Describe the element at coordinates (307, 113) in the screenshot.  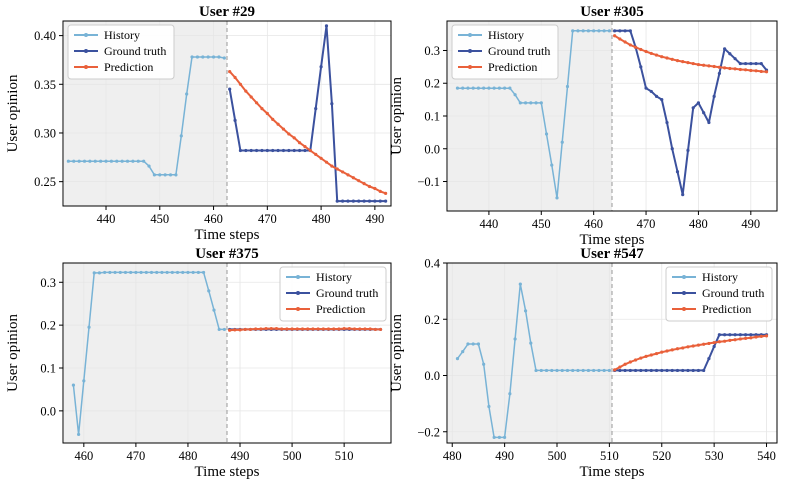
I see `series-line-ground-truth` at that location.